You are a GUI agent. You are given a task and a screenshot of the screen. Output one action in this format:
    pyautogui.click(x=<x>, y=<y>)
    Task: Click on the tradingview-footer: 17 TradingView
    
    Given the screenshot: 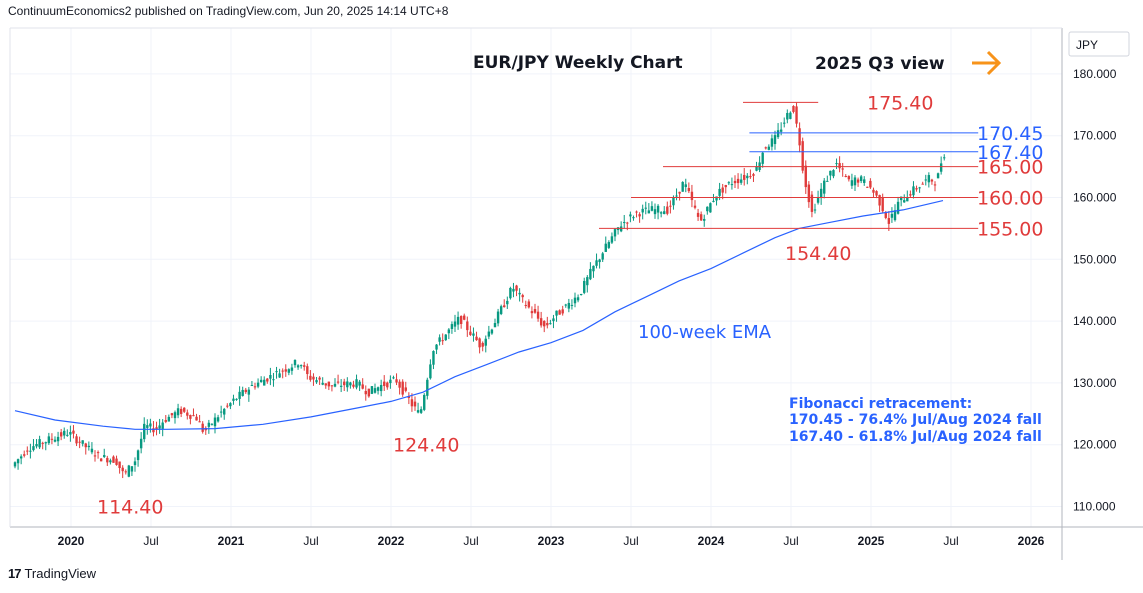 What is the action you would take?
    pyautogui.click(x=52, y=573)
    